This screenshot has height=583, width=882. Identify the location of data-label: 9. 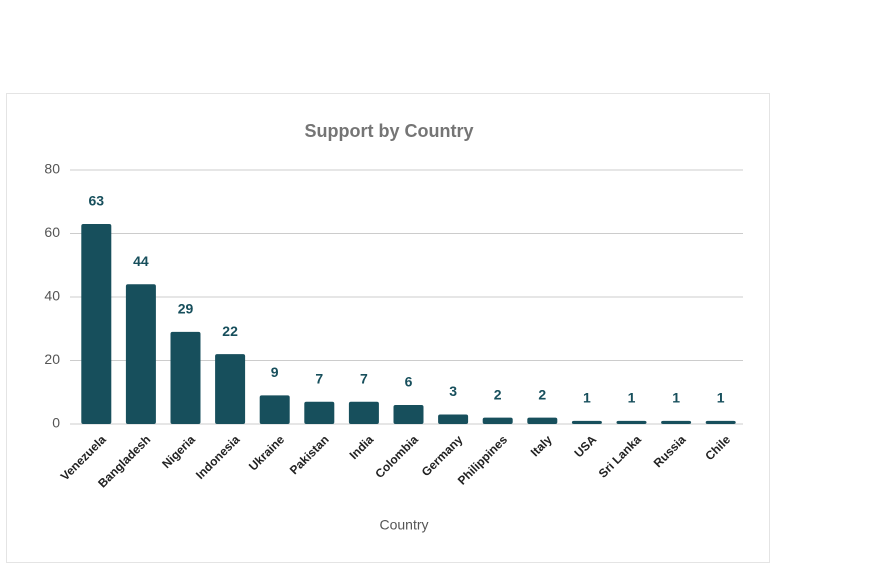
(275, 372).